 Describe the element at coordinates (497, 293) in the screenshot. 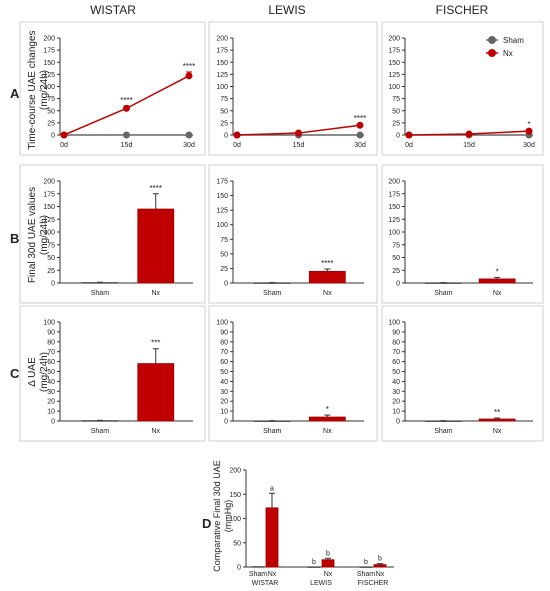

I see `panel-b-fischer-x-tick-label: Nx` at that location.